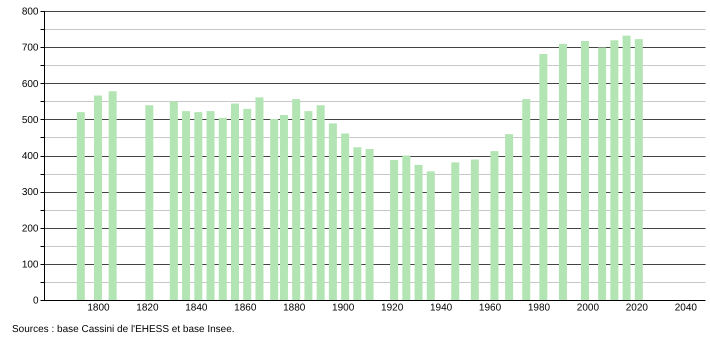 The image size is (710, 340). What do you see at coordinates (30, 264) in the screenshot?
I see `y-tick-label: 100` at bounding box center [30, 264].